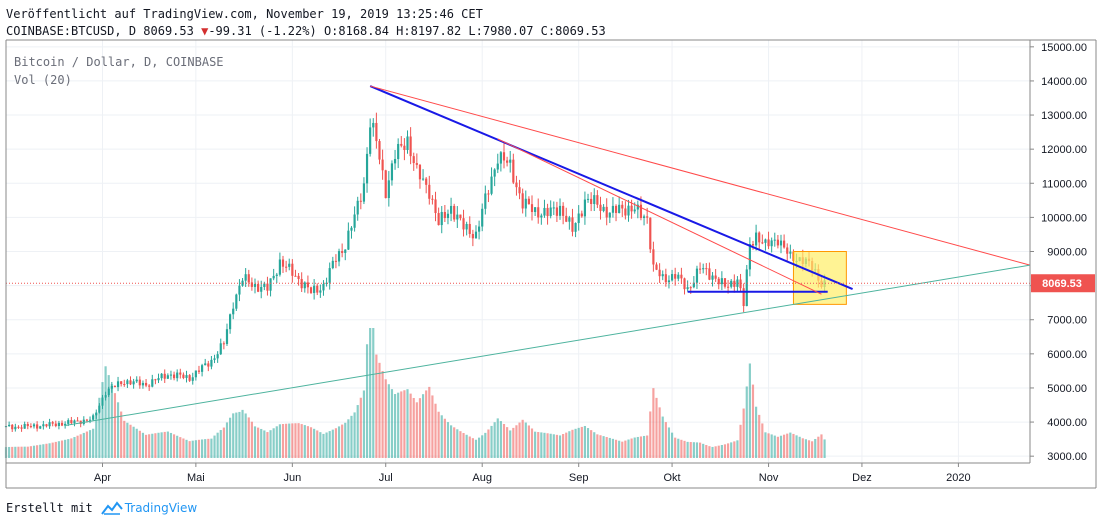 The image size is (1100, 525). What do you see at coordinates (672, 478) in the screenshot?
I see `x-tick-label: Okt` at bounding box center [672, 478].